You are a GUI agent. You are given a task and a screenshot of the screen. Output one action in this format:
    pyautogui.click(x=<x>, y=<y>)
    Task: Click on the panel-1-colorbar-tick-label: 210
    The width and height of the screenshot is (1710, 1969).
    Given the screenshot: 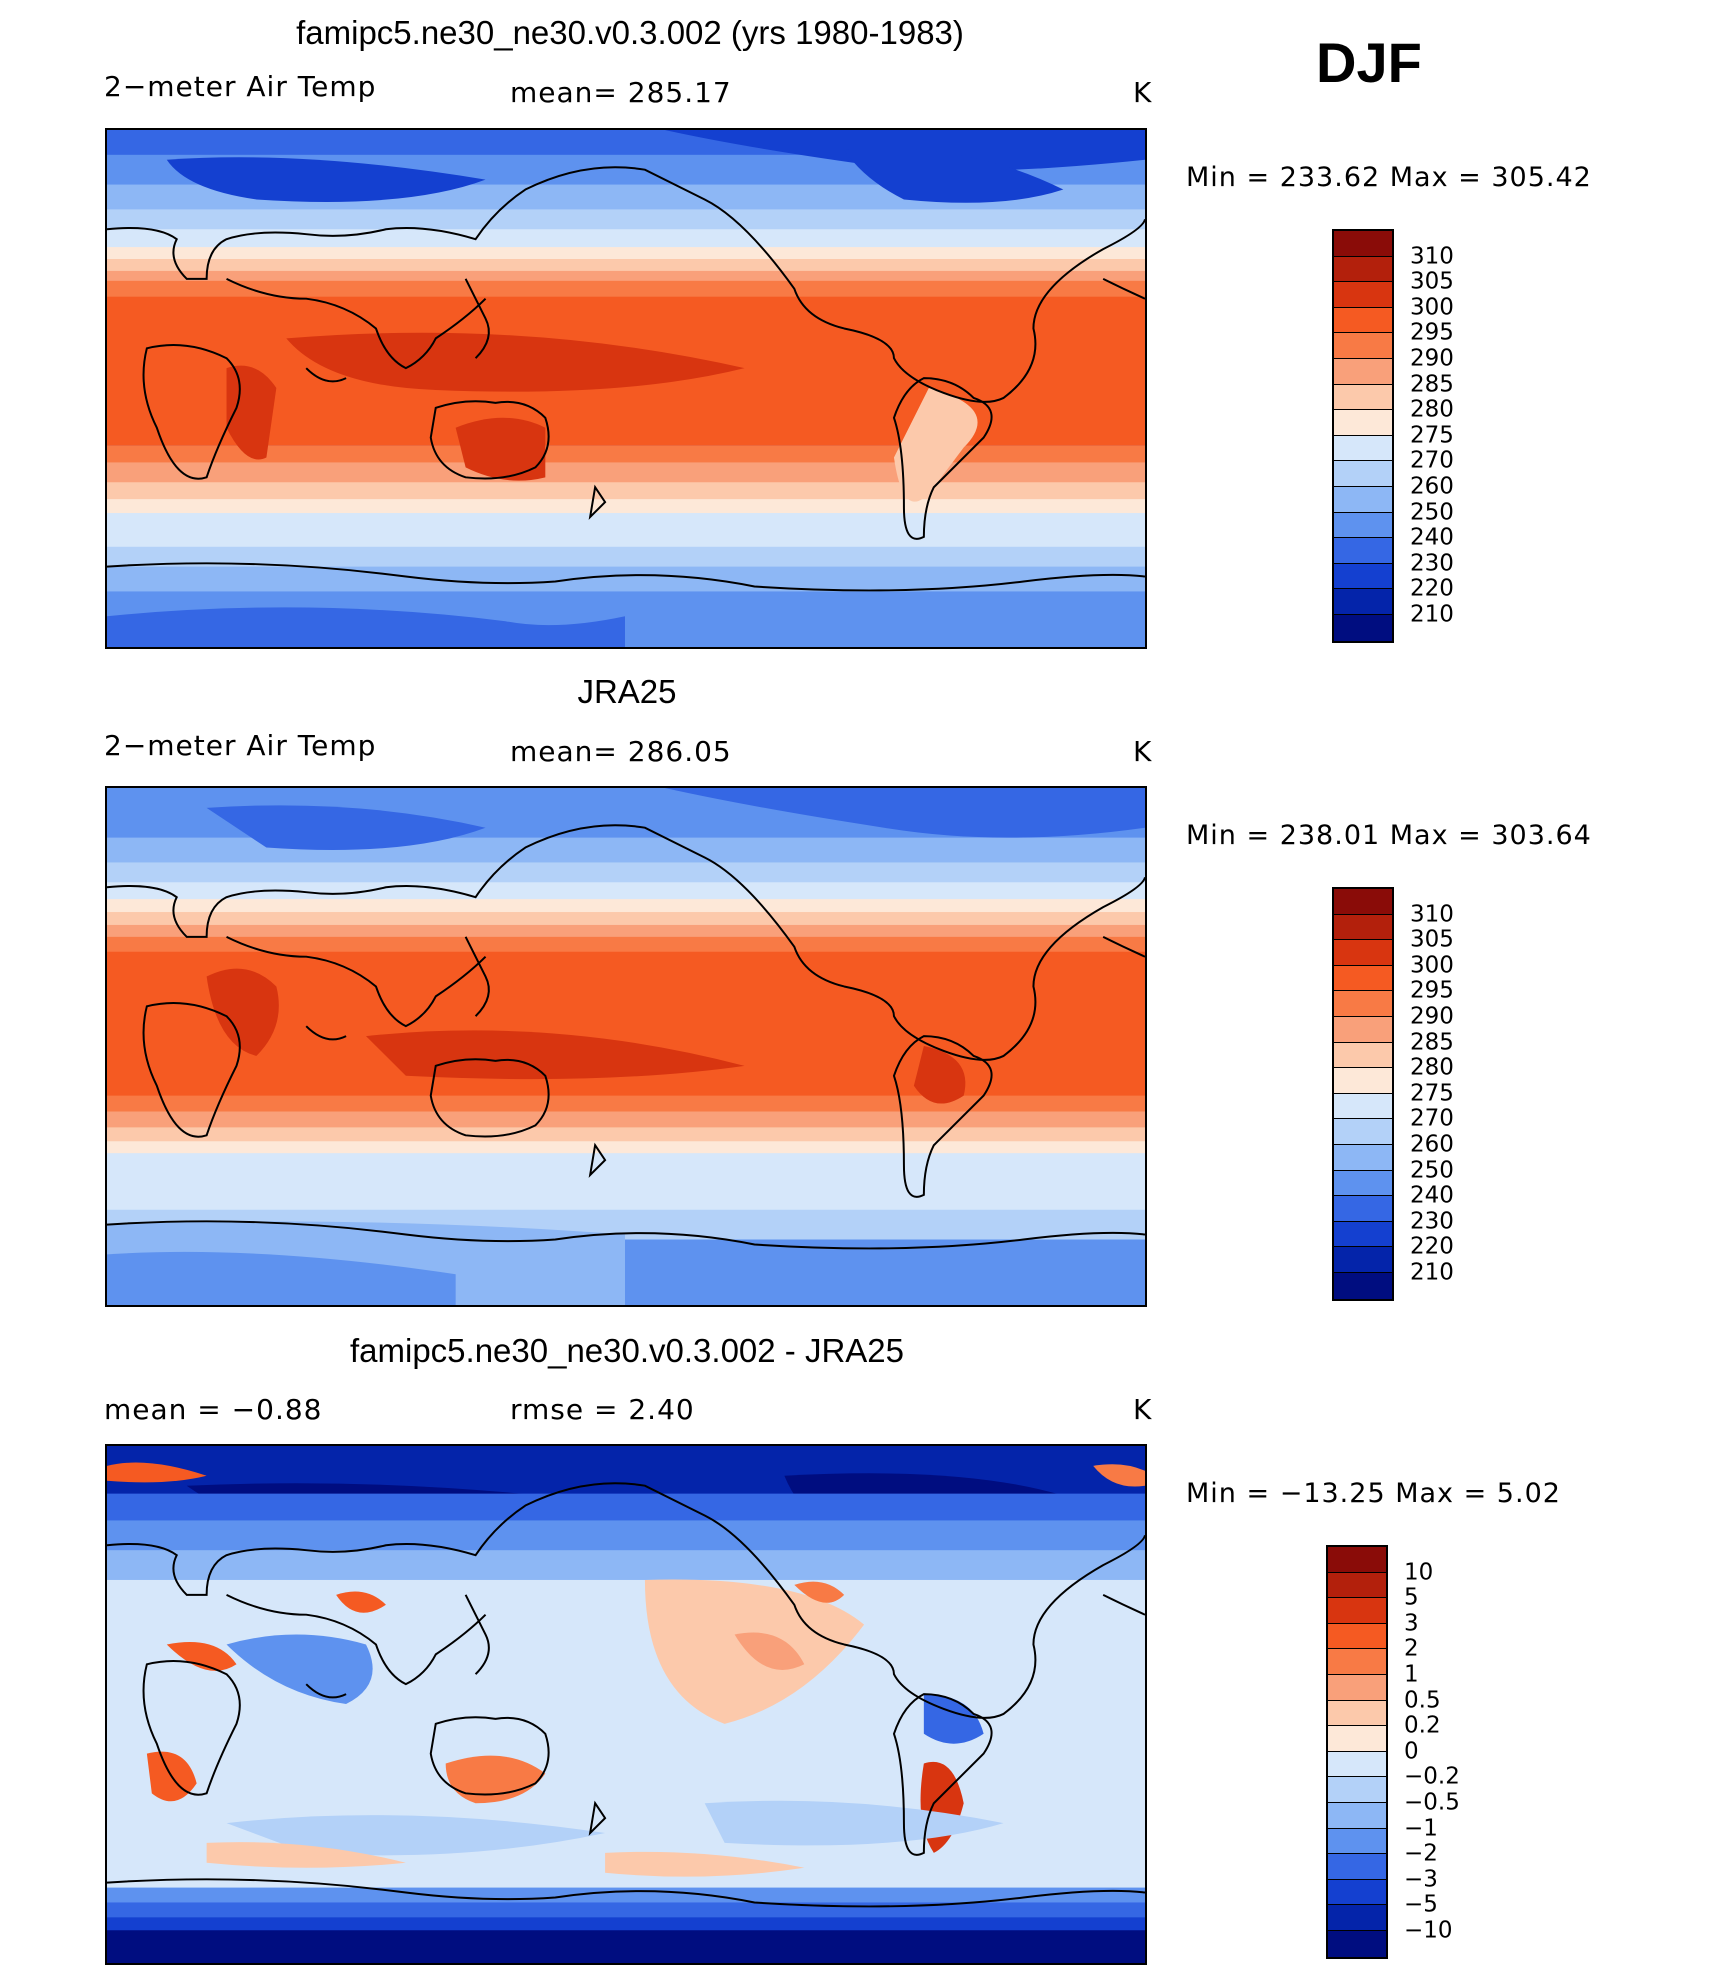 What is the action you would take?
    pyautogui.click(x=1432, y=614)
    